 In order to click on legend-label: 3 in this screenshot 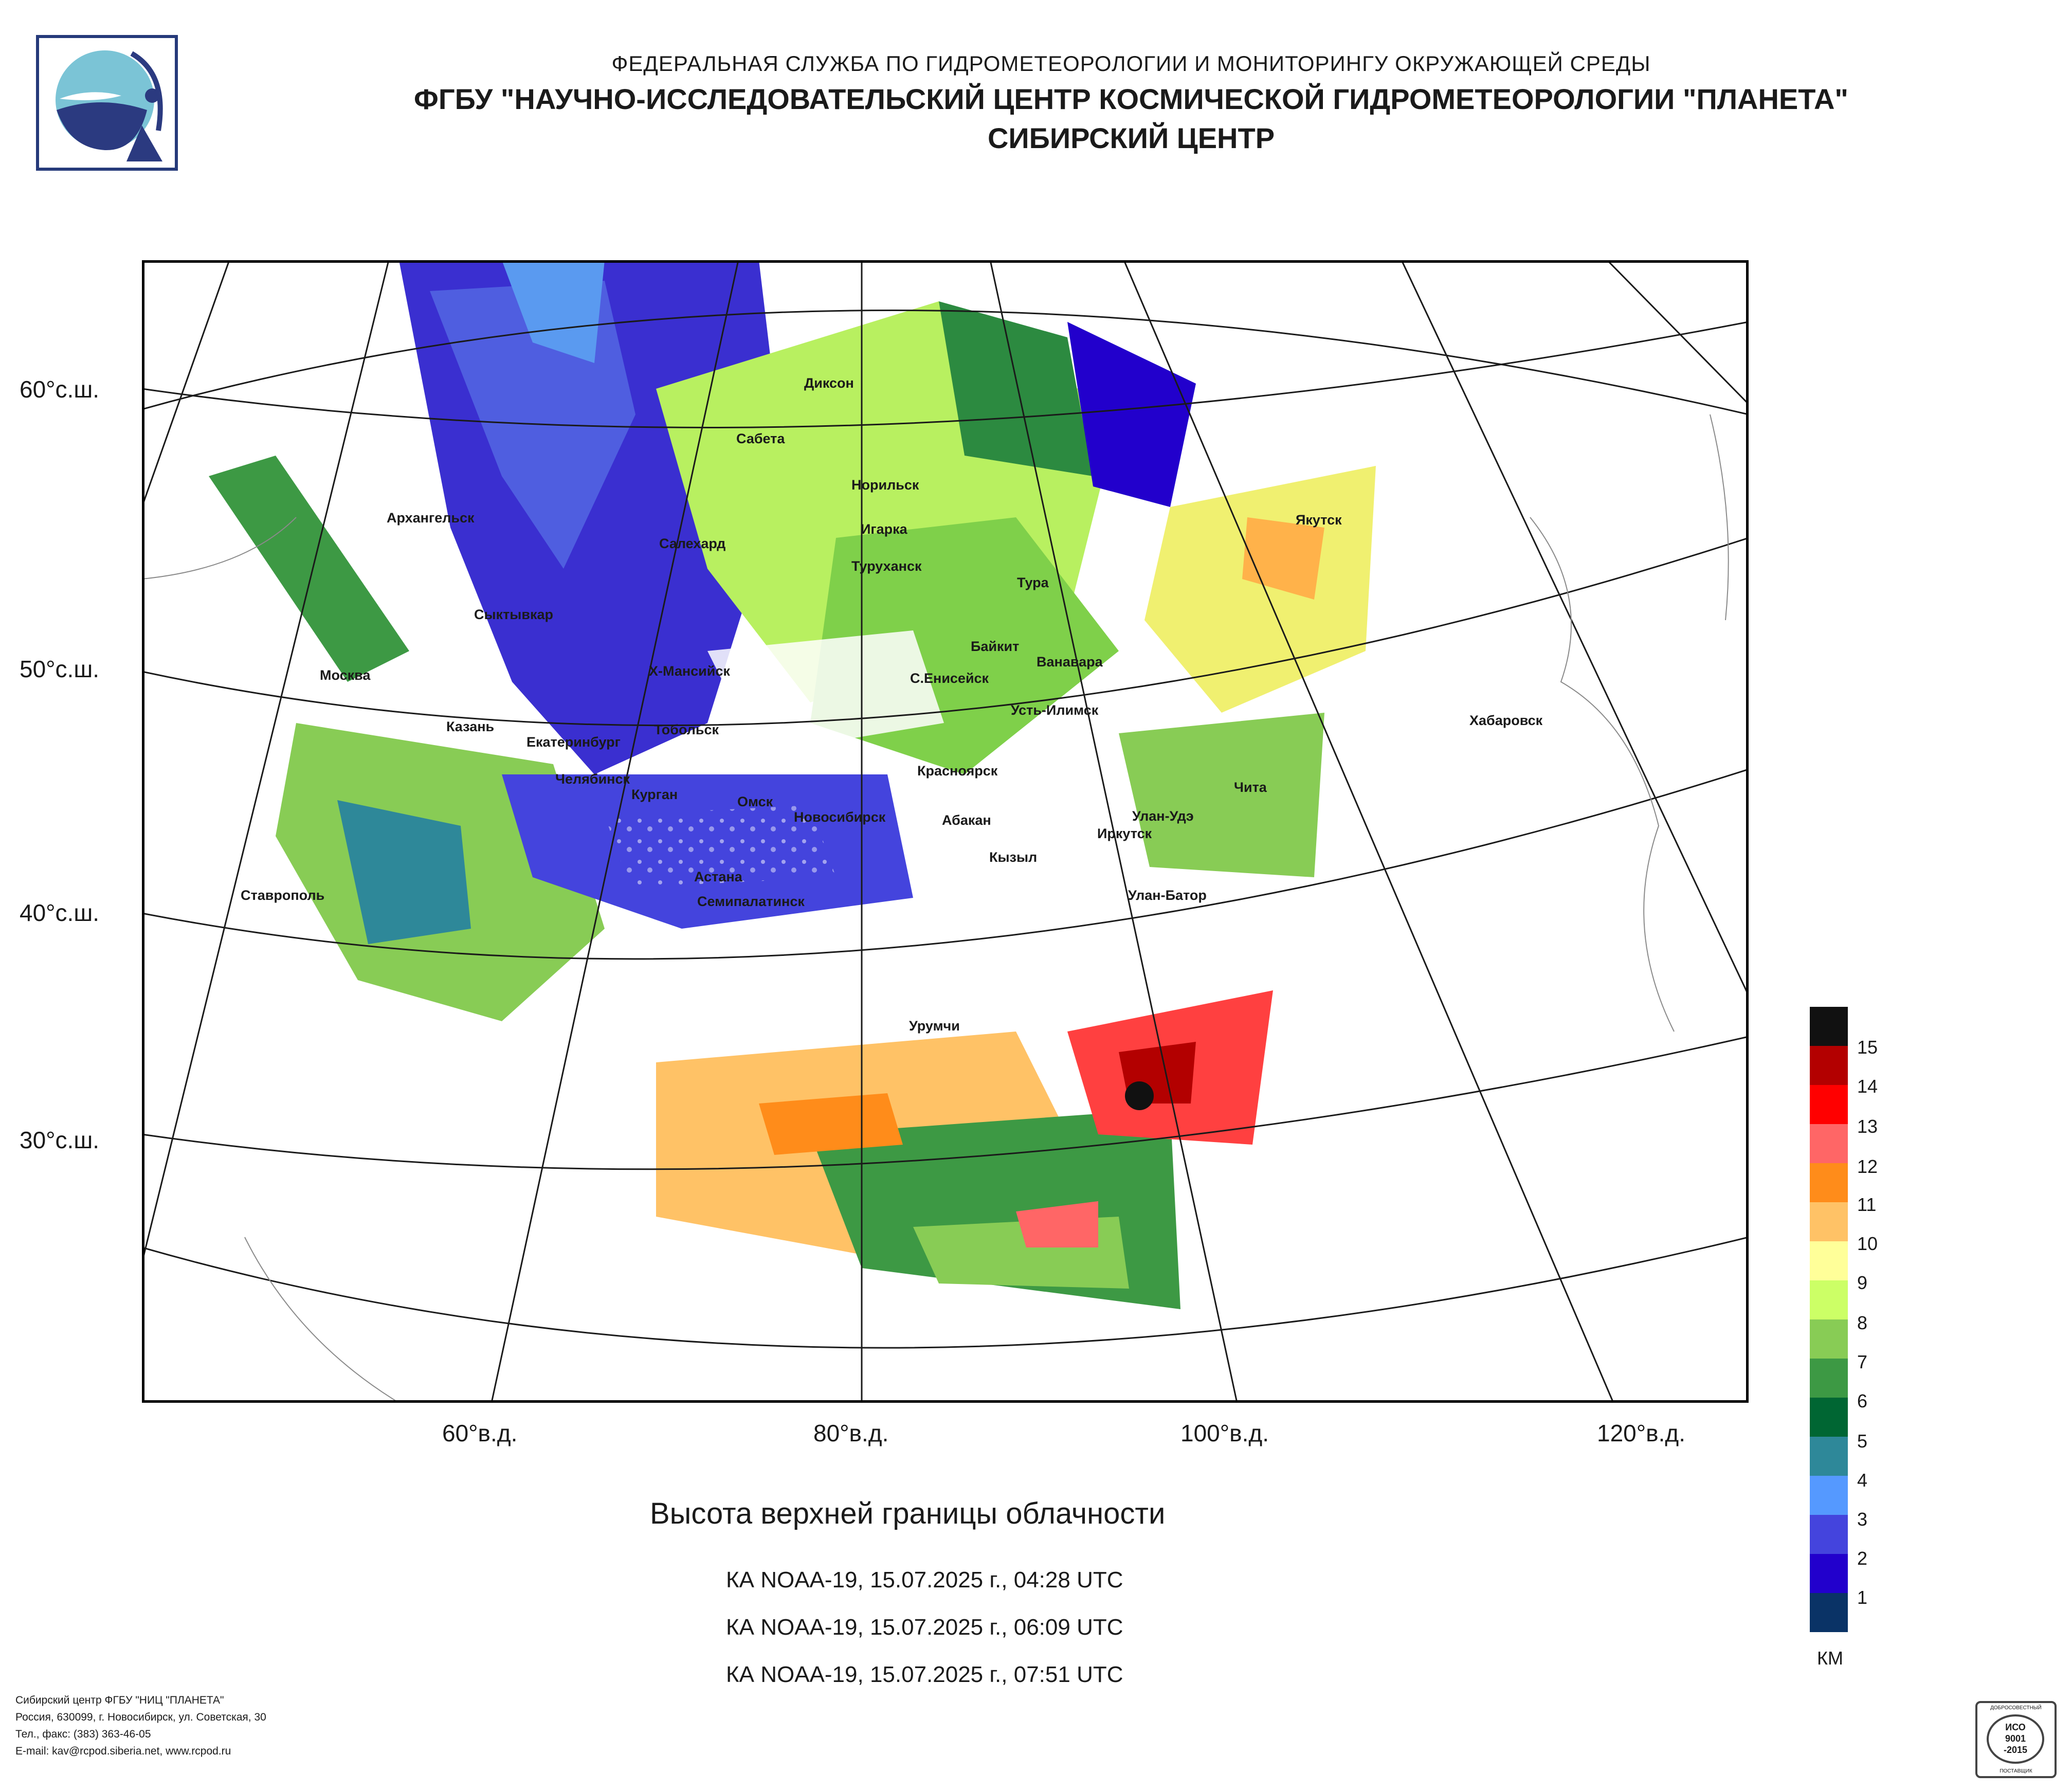, I will do `click(1862, 1519)`.